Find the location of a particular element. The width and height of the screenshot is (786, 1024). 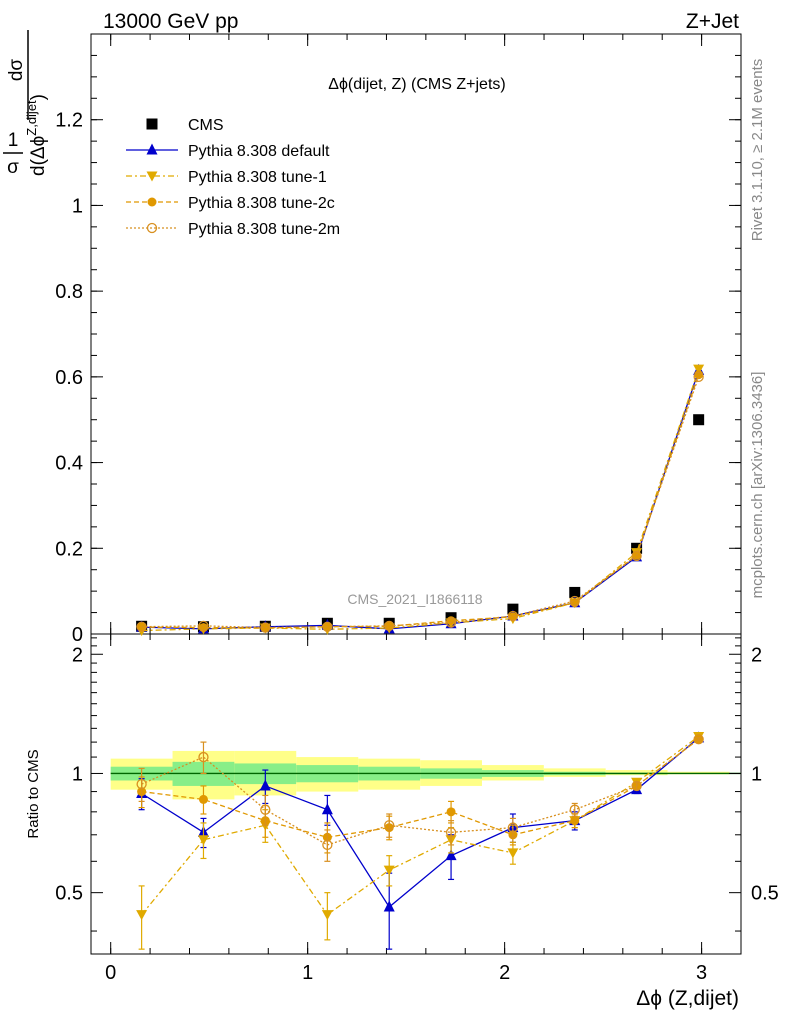

header-energy-label: 13000 GeV pp is located at coordinates (170, 21).